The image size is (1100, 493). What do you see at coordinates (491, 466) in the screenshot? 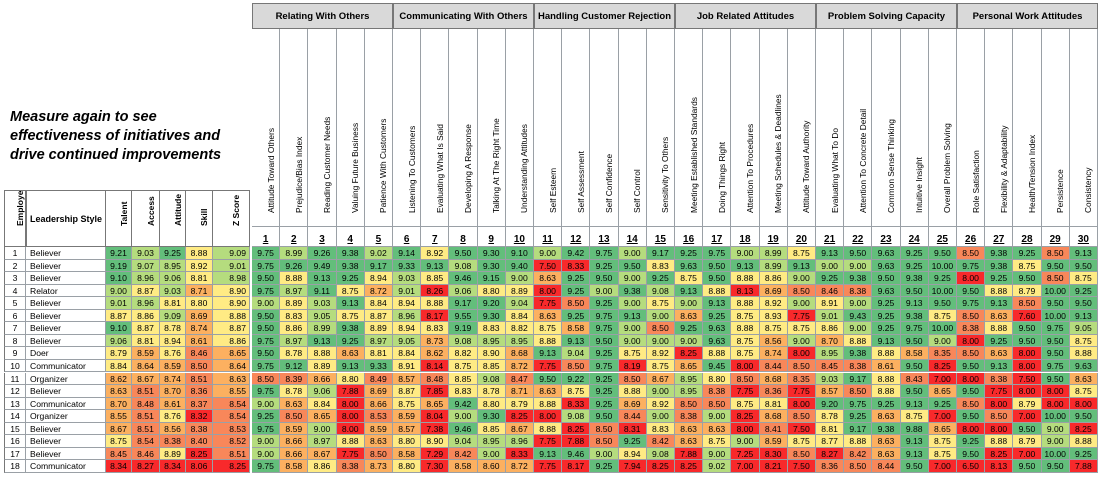
I see `score-value: 8.60` at bounding box center [491, 466].